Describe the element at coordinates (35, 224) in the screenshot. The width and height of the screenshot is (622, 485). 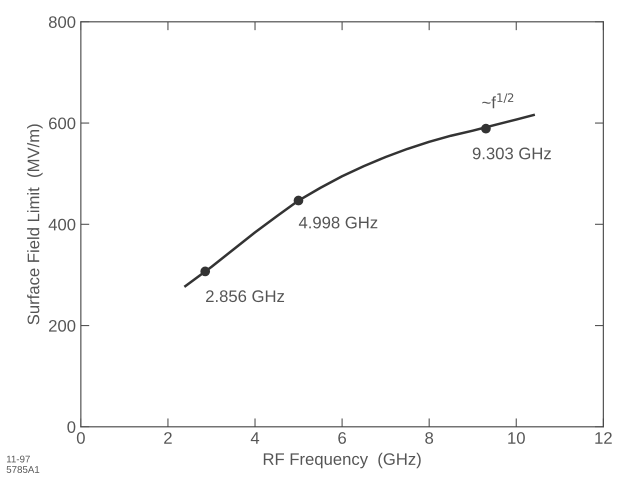
I see `y-axis-title: Surface Field Limit (MV/m)` at that location.